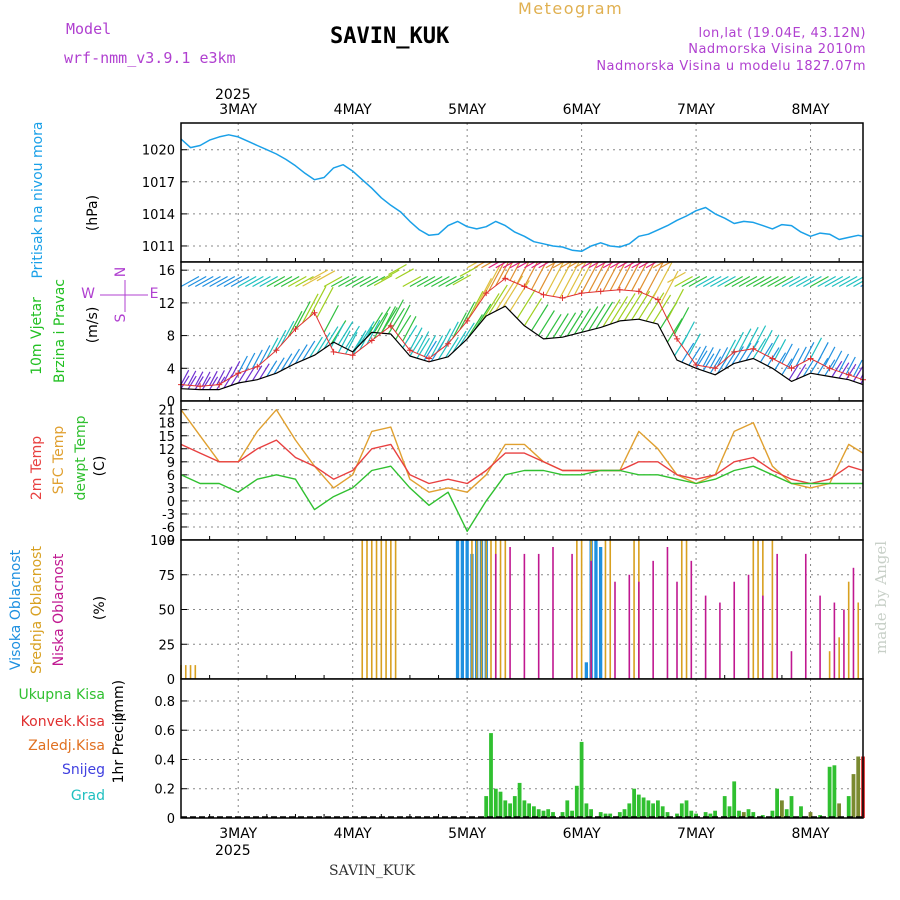 This screenshot has width=900, height=900. Describe the element at coordinates (777, 49) in the screenshot. I see `altitude-text: Nadmorska Visina 2010m` at that location.